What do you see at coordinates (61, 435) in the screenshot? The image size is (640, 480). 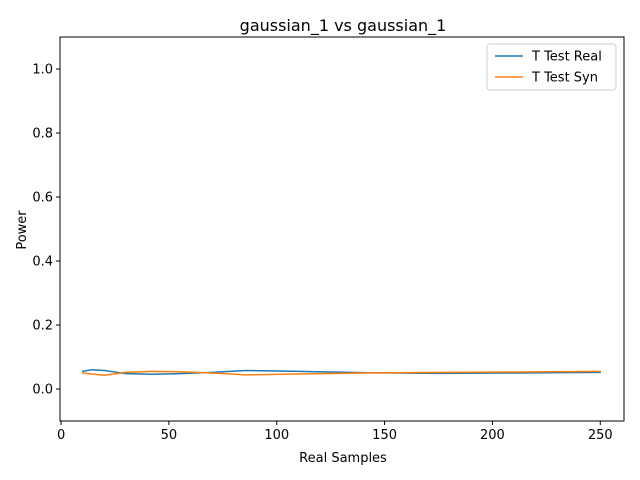 I see `x-tick-label: 0` at bounding box center [61, 435].